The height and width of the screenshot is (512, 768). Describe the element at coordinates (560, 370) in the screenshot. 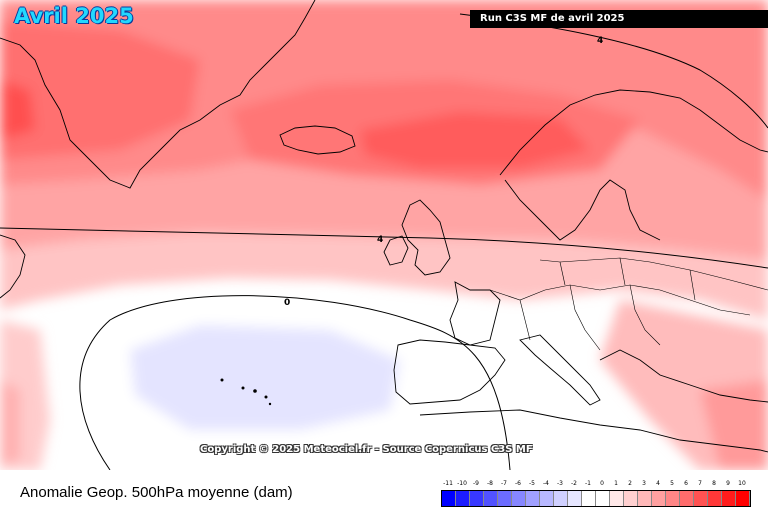

I see `italy-coast` at that location.